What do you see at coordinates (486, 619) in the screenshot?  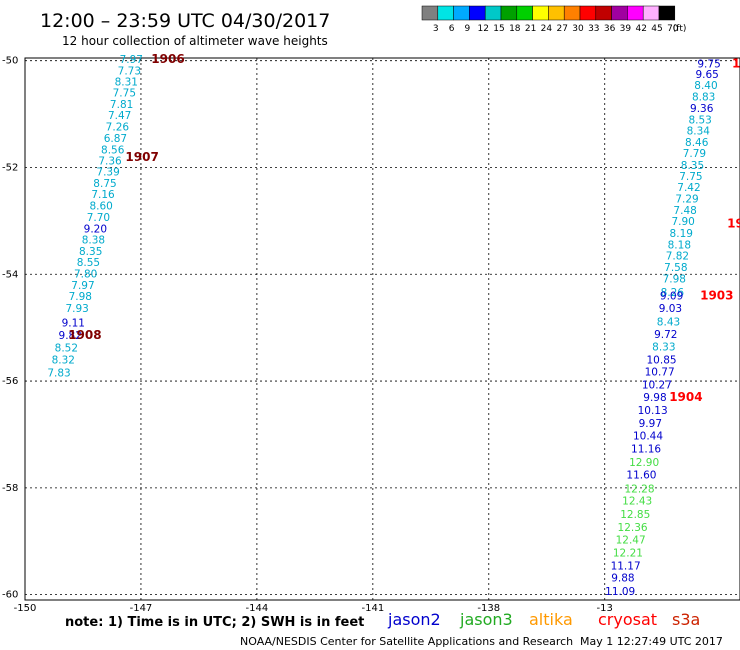 I see `satellite-name: jason3` at bounding box center [486, 619].